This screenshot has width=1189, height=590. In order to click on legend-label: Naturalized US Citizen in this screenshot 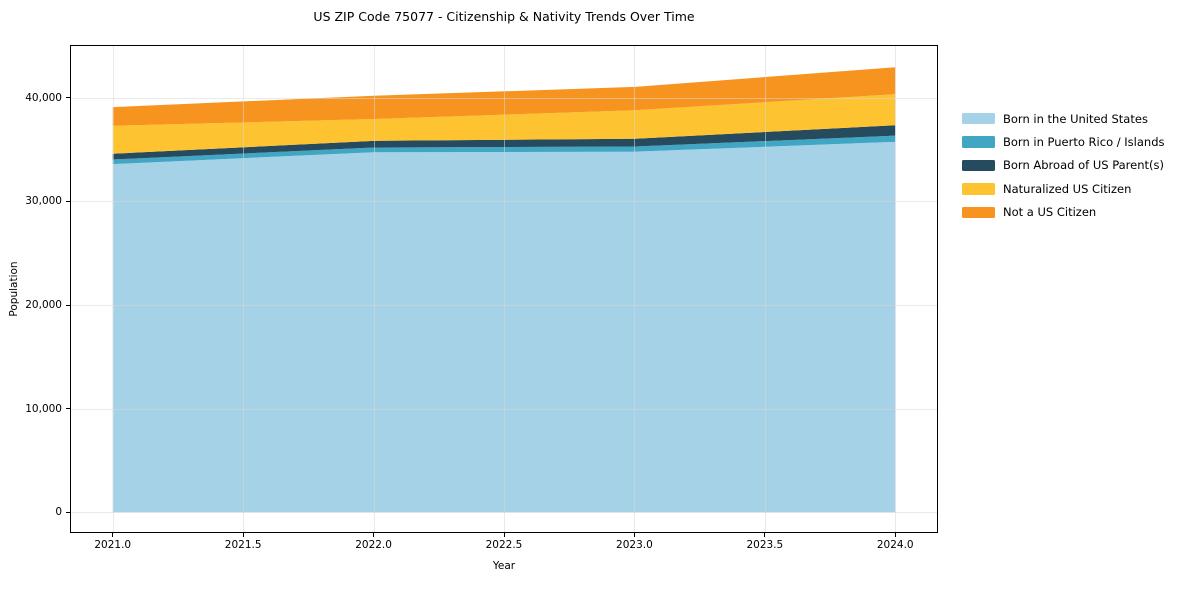, I will do `click(1067, 188)`.